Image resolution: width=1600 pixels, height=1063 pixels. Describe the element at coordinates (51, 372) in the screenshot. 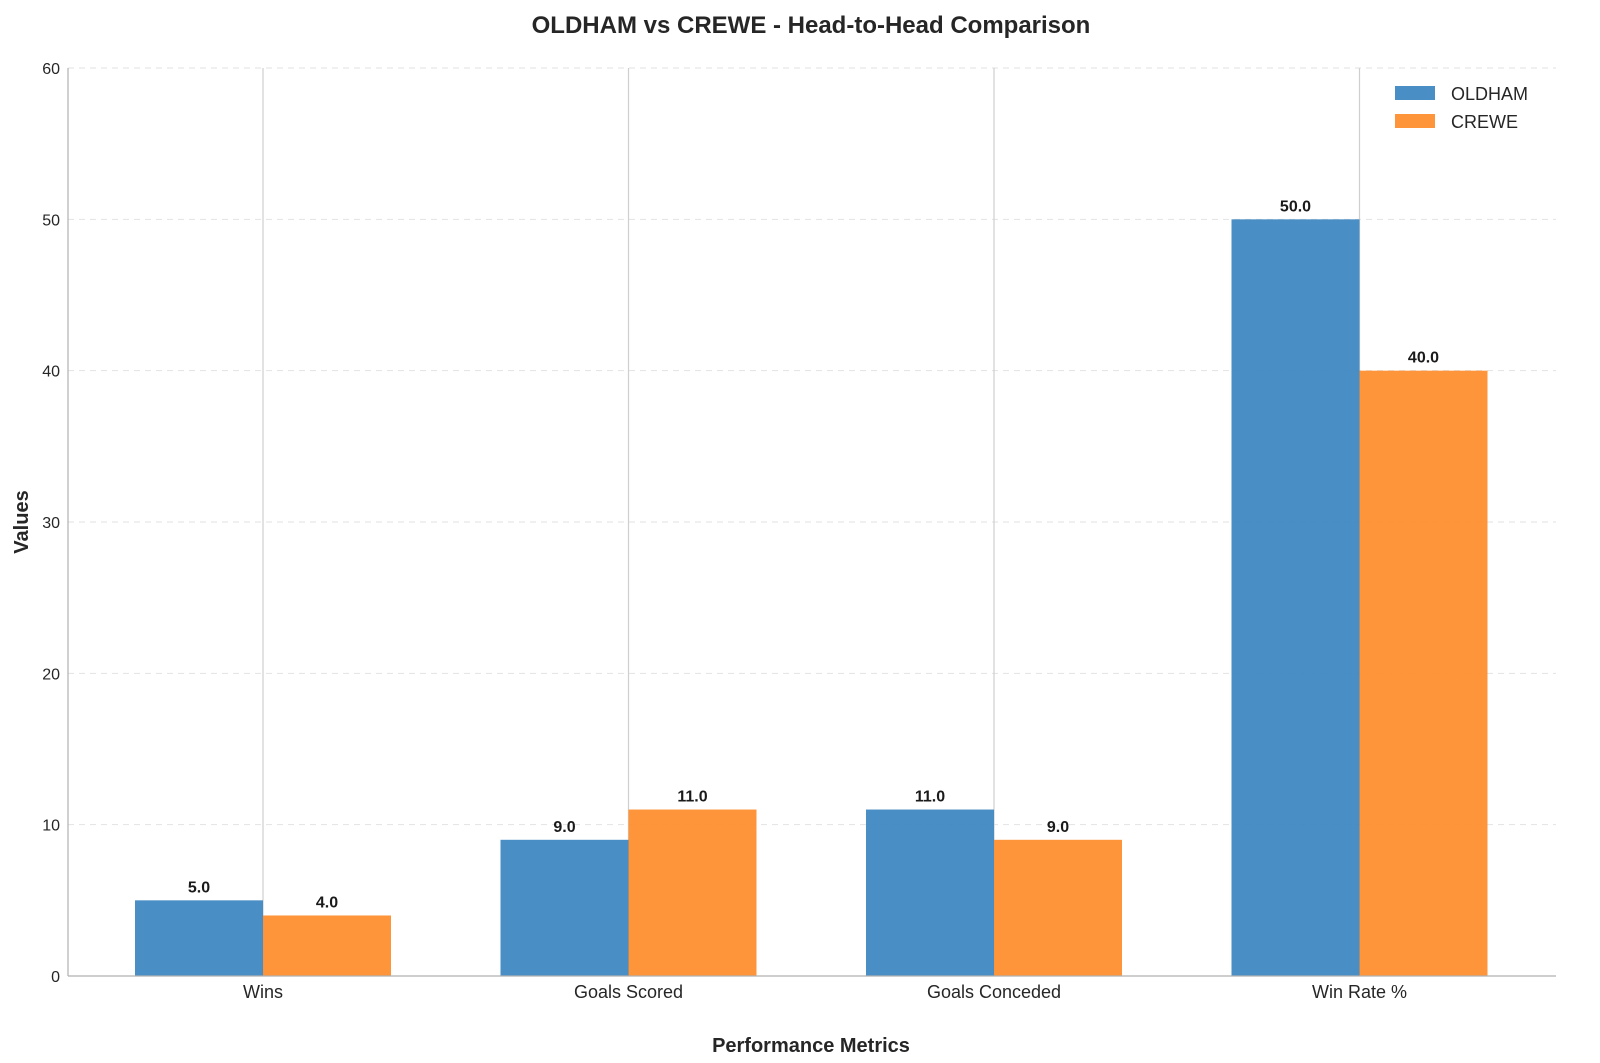

I see `y-tick-label: 40` at that location.